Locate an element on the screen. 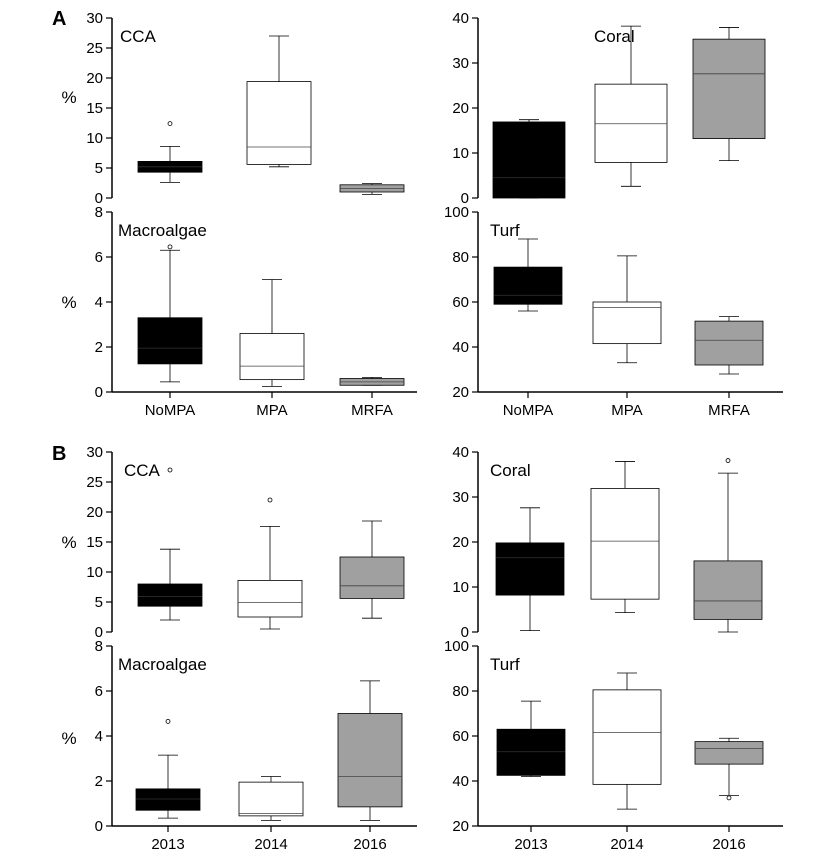  subplot-a-coral: 0 10 20 30 40 Coral is located at coordinates (609, 108).